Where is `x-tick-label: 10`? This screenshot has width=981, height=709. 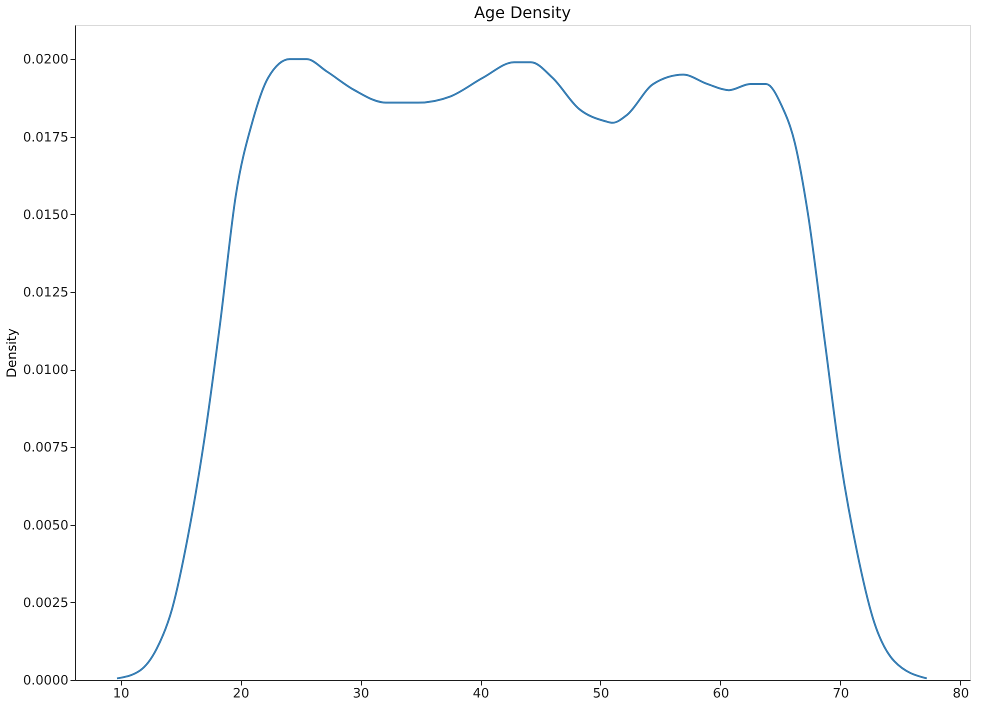
x-tick-label: 10 is located at coordinates (121, 694).